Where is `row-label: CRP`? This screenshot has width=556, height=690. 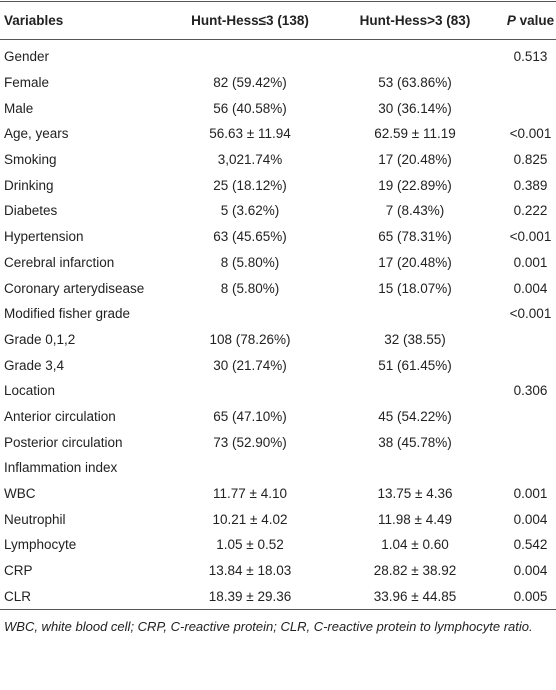 row-label: CRP is located at coordinates (18, 571).